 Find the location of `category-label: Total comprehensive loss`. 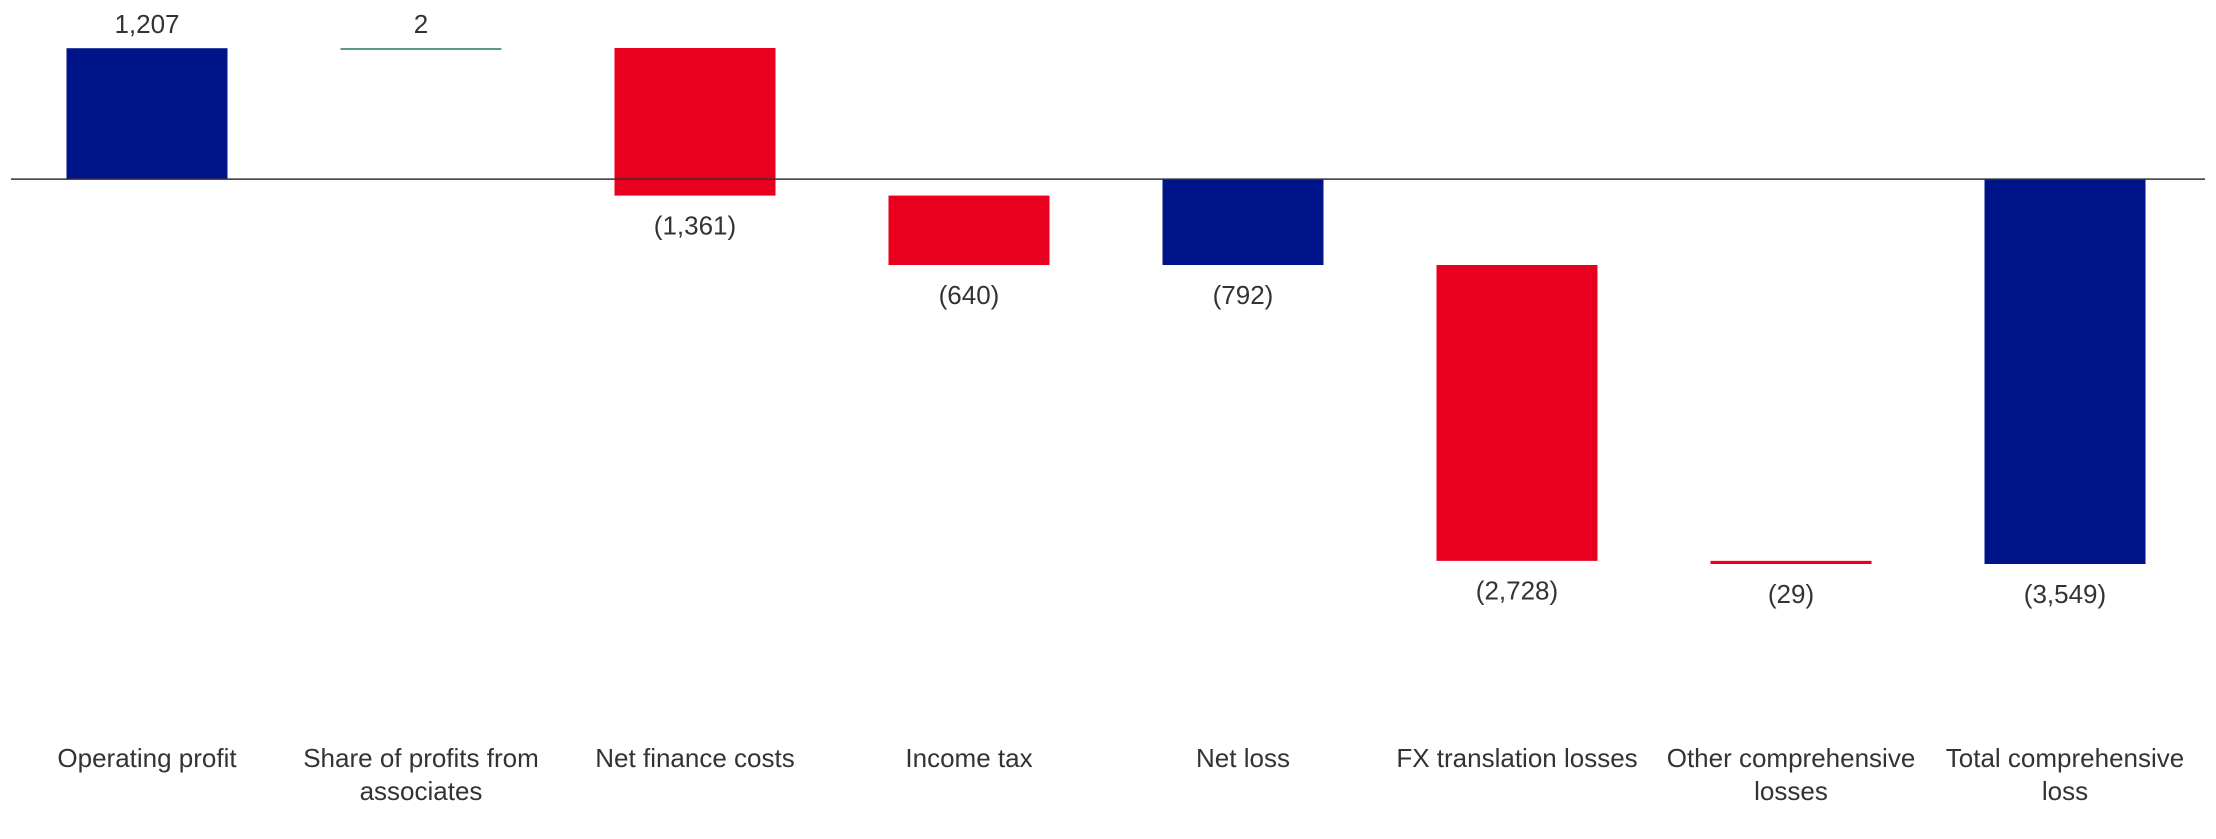

category-label: Total comprehensive loss is located at coordinates (2065, 774).